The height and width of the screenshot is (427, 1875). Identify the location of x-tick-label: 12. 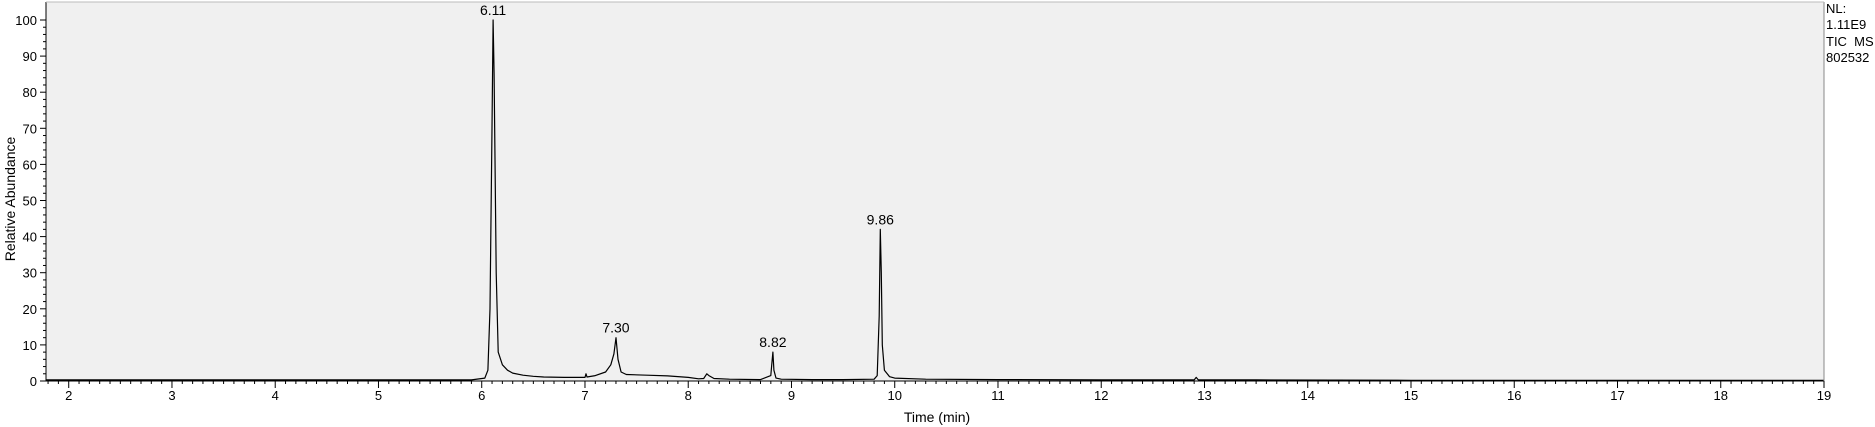
(1101, 395).